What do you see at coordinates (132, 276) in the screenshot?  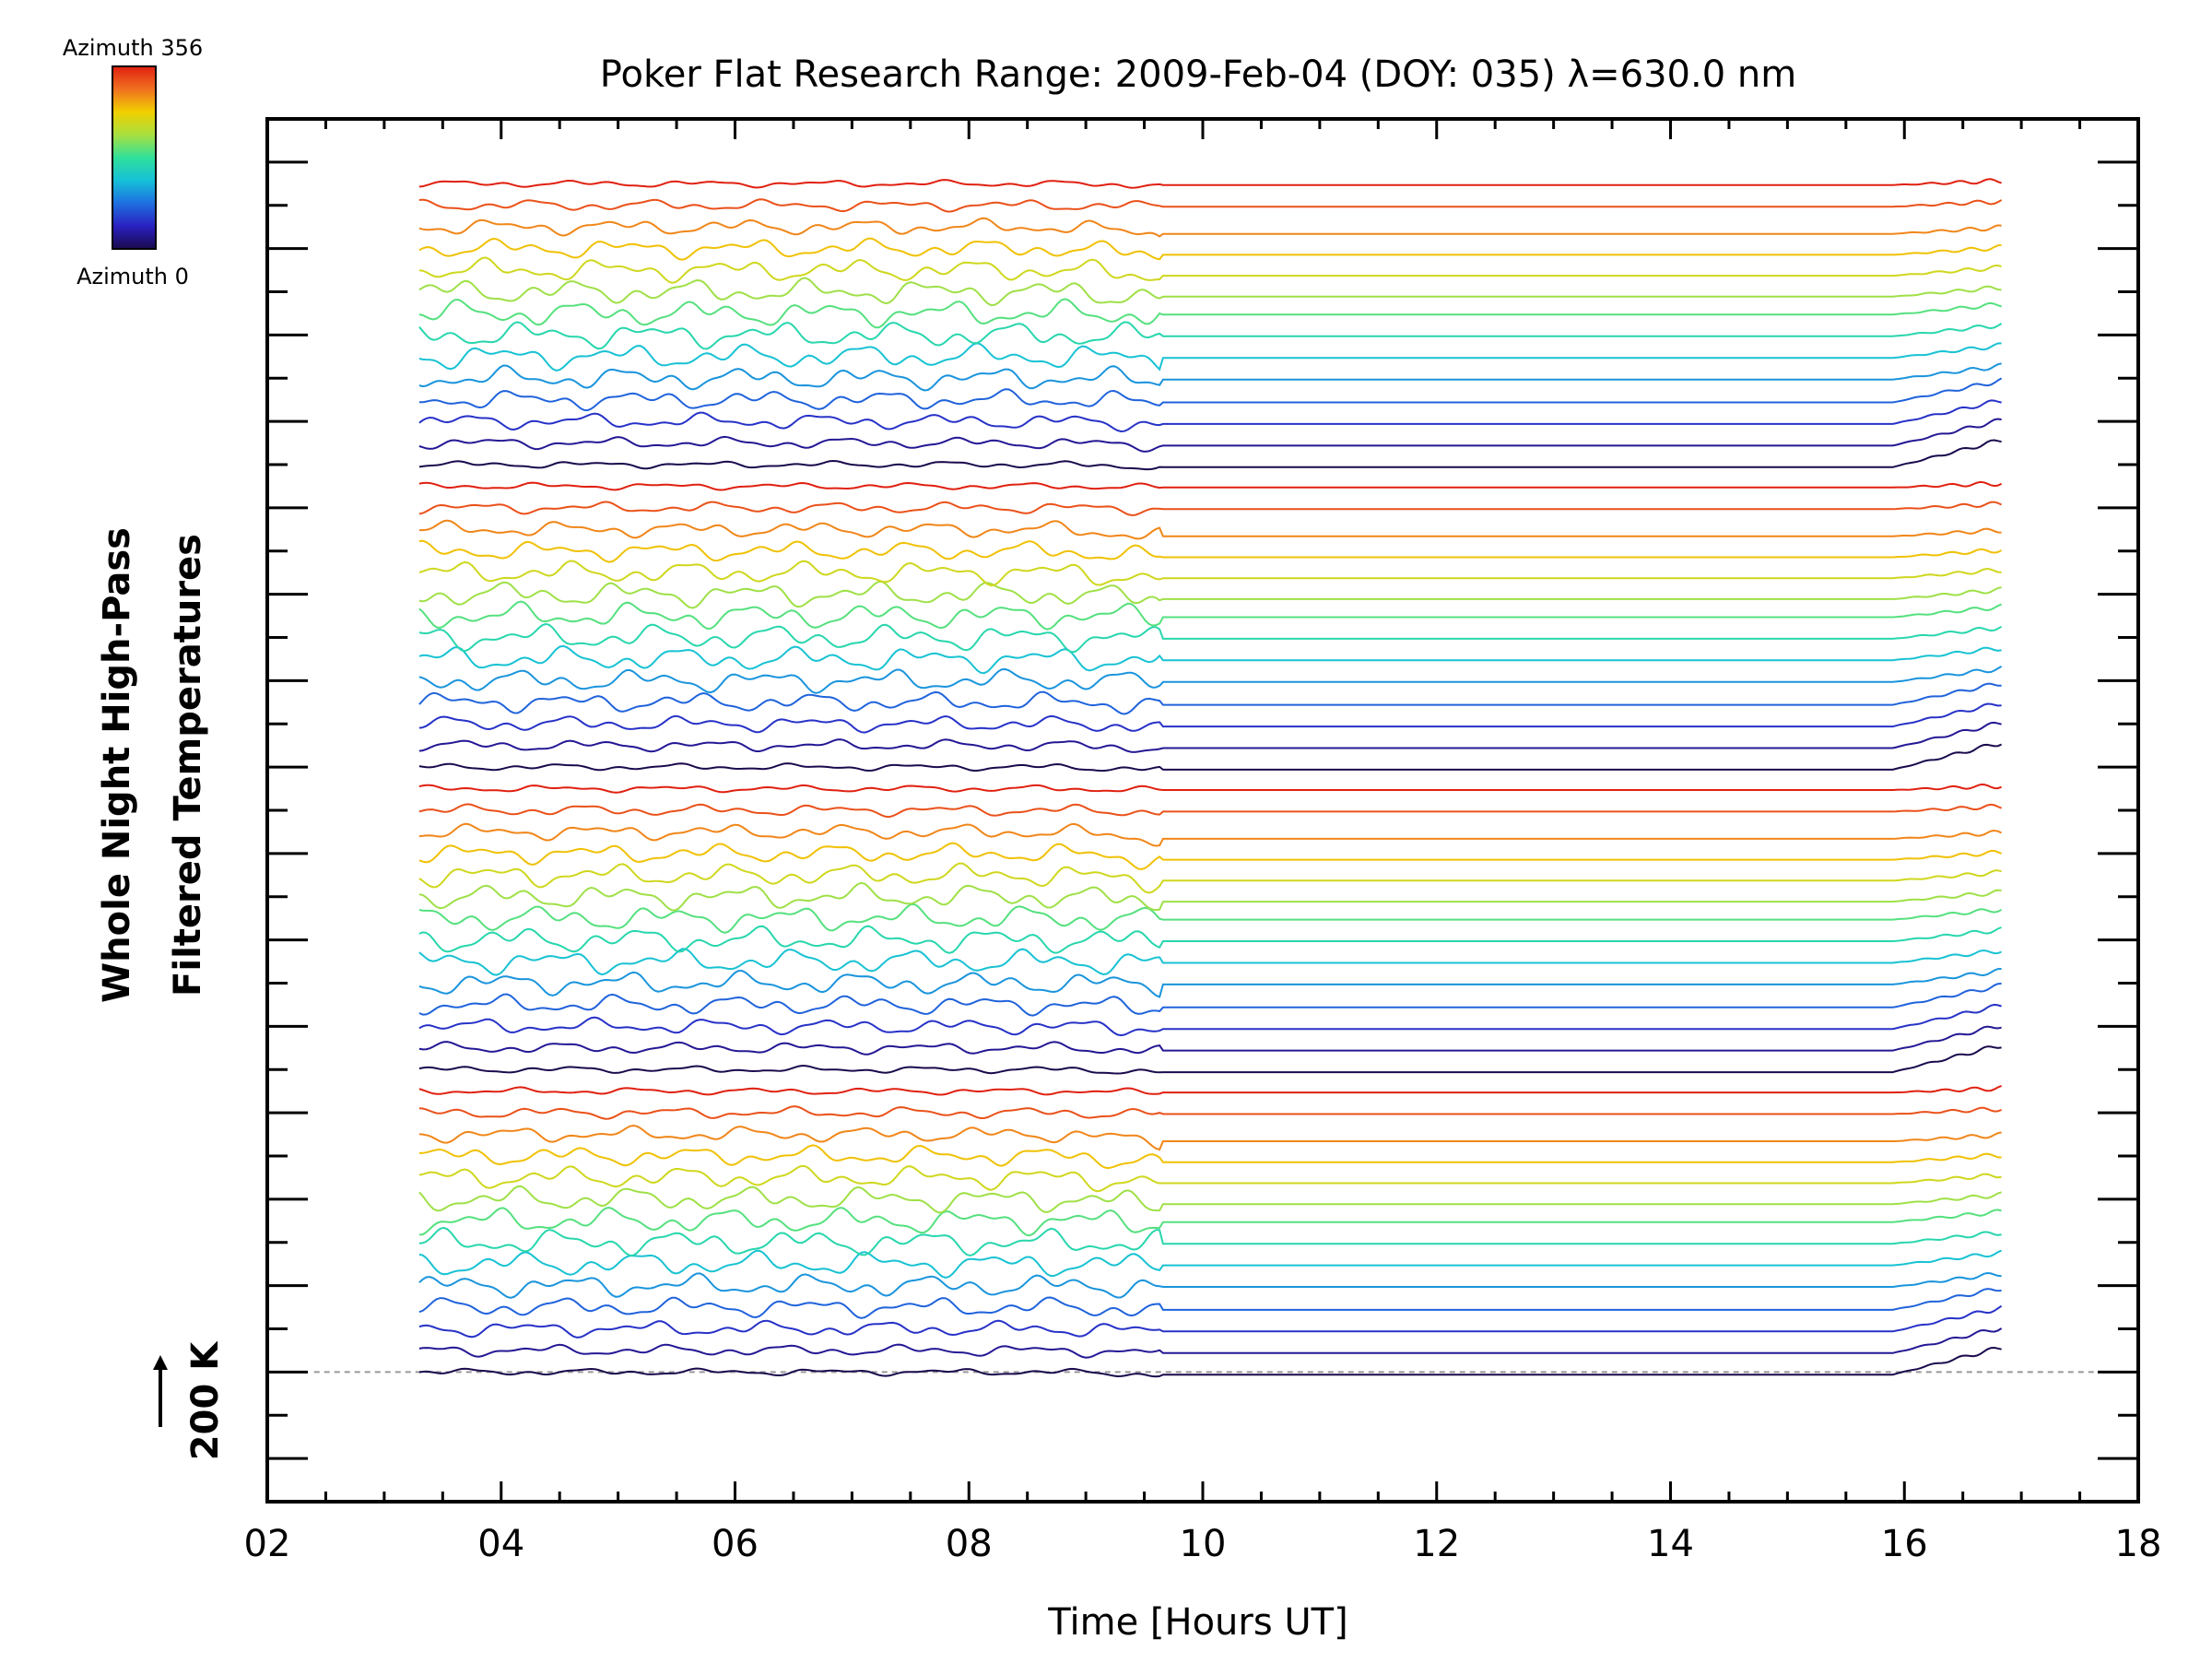 I see `colorbar-bottom-label: Azimuth 0` at bounding box center [132, 276].